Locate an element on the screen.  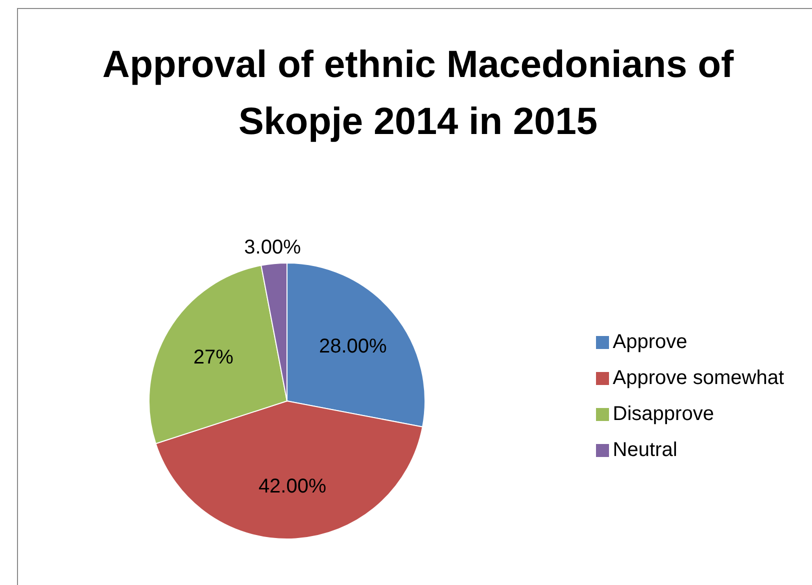
legend-label: Disapprove is located at coordinates (663, 414).